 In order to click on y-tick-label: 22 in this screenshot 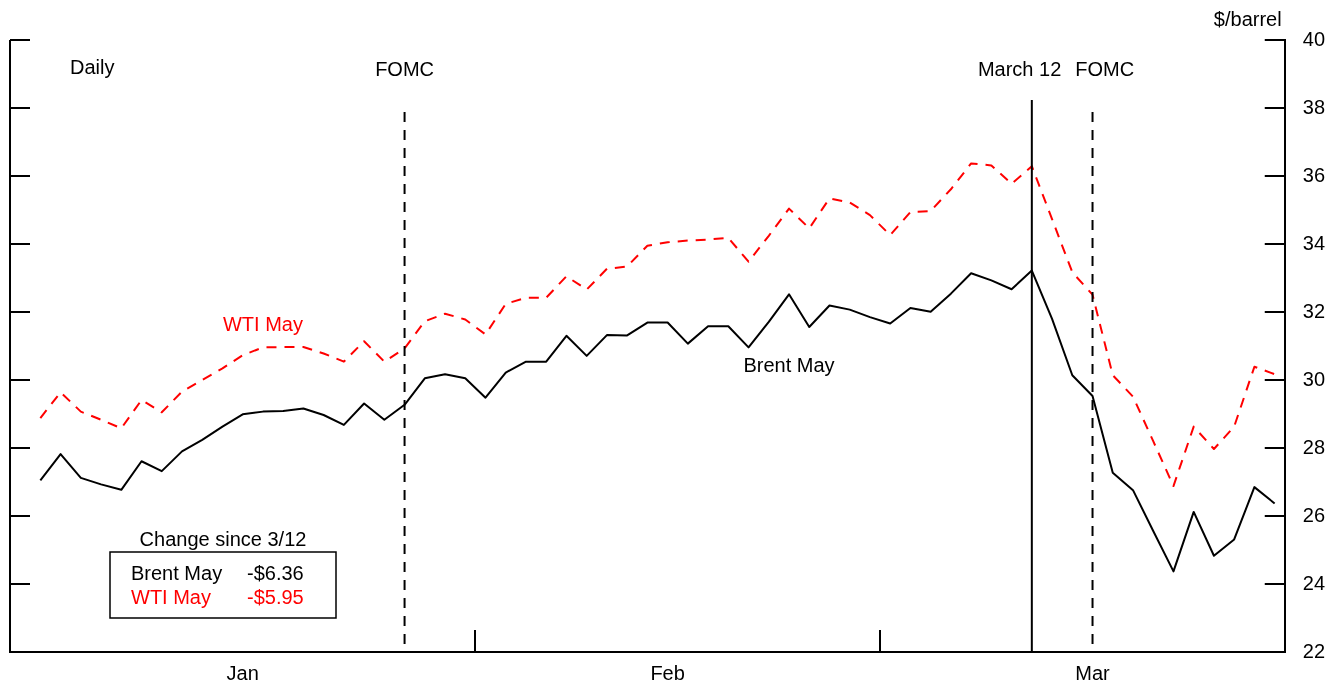, I will do `click(1313, 650)`.